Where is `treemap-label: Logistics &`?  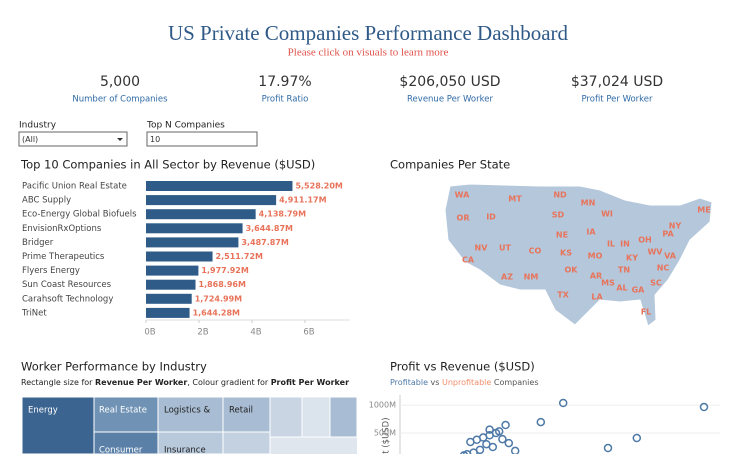
treemap-label: Logistics & is located at coordinates (187, 411).